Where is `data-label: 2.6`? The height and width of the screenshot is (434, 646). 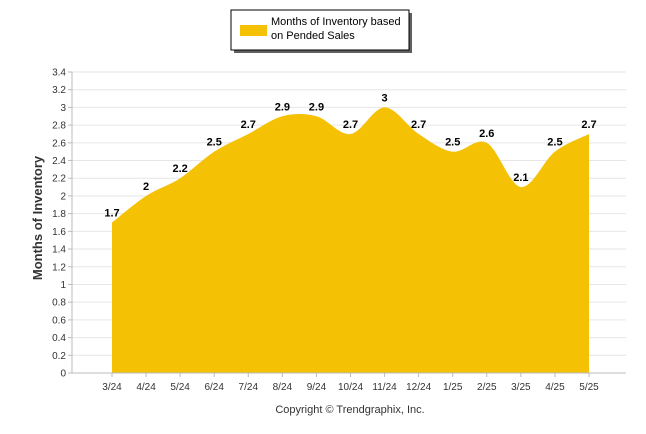 data-label: 2.6 is located at coordinates (486, 134).